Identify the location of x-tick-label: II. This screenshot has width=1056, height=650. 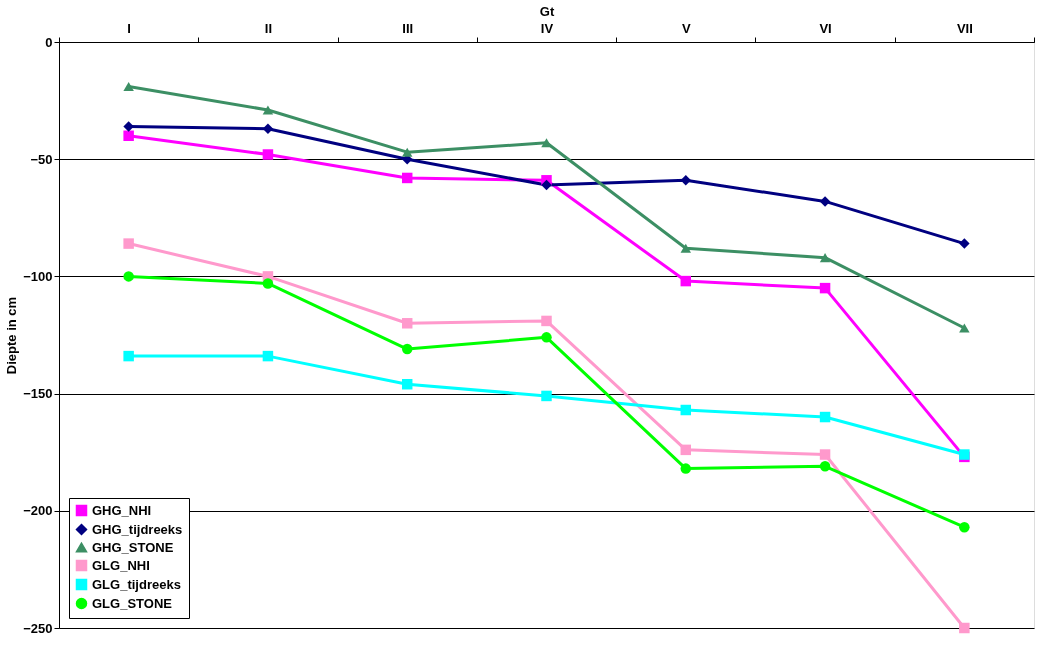
(268, 28).